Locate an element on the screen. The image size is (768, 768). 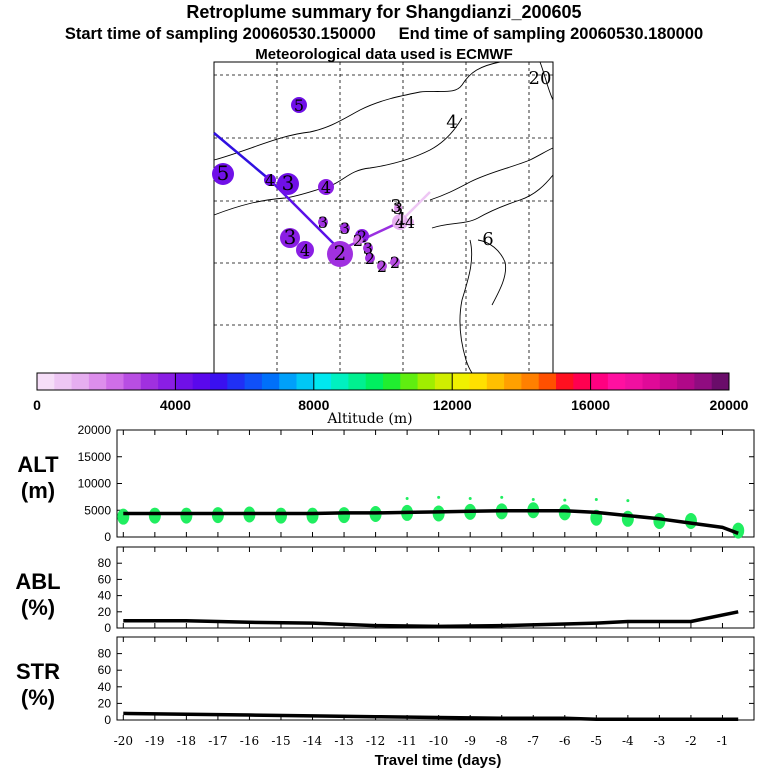
y-tick-label: 10000 is located at coordinates (95, 484).